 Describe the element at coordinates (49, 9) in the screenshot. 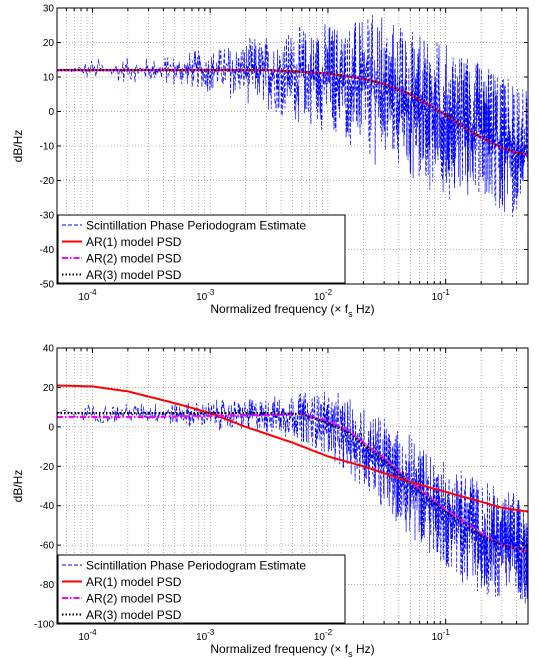

I see `y-tick-label: 30` at that location.